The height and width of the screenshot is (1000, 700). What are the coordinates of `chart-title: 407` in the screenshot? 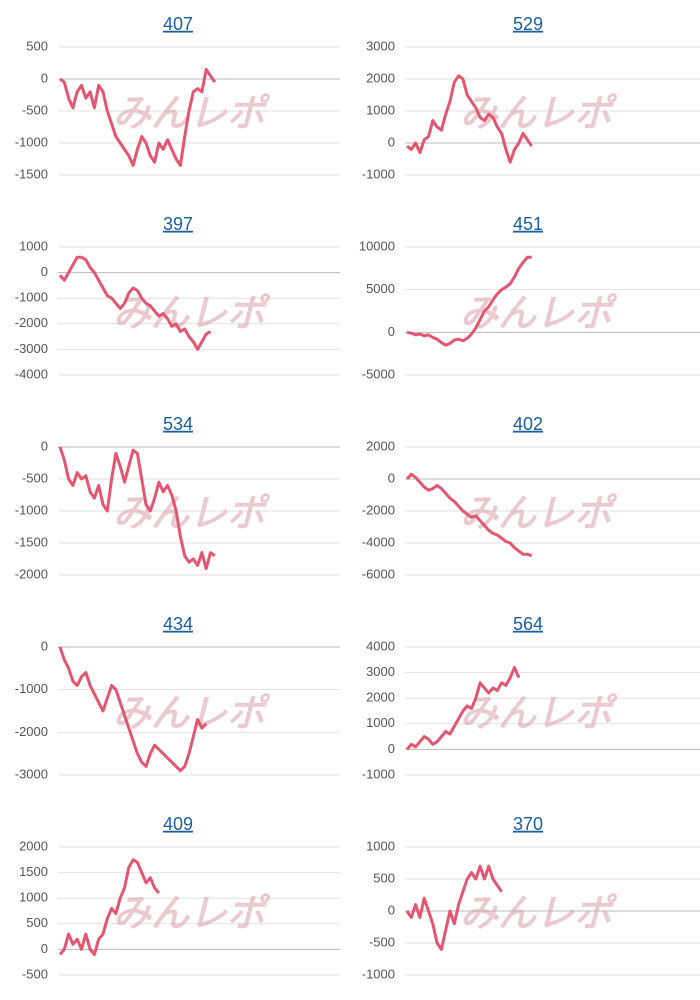 It's located at (178, 24).